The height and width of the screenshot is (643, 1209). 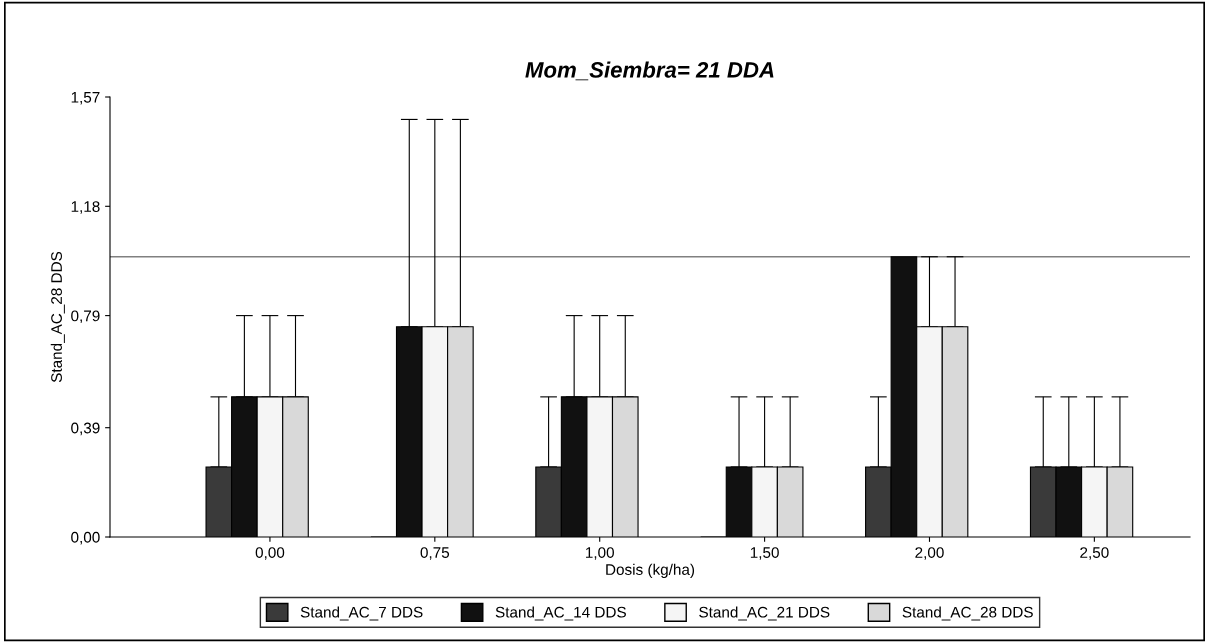 What do you see at coordinates (85, 317) in the screenshot?
I see `y-tick-label: 0,79` at bounding box center [85, 317].